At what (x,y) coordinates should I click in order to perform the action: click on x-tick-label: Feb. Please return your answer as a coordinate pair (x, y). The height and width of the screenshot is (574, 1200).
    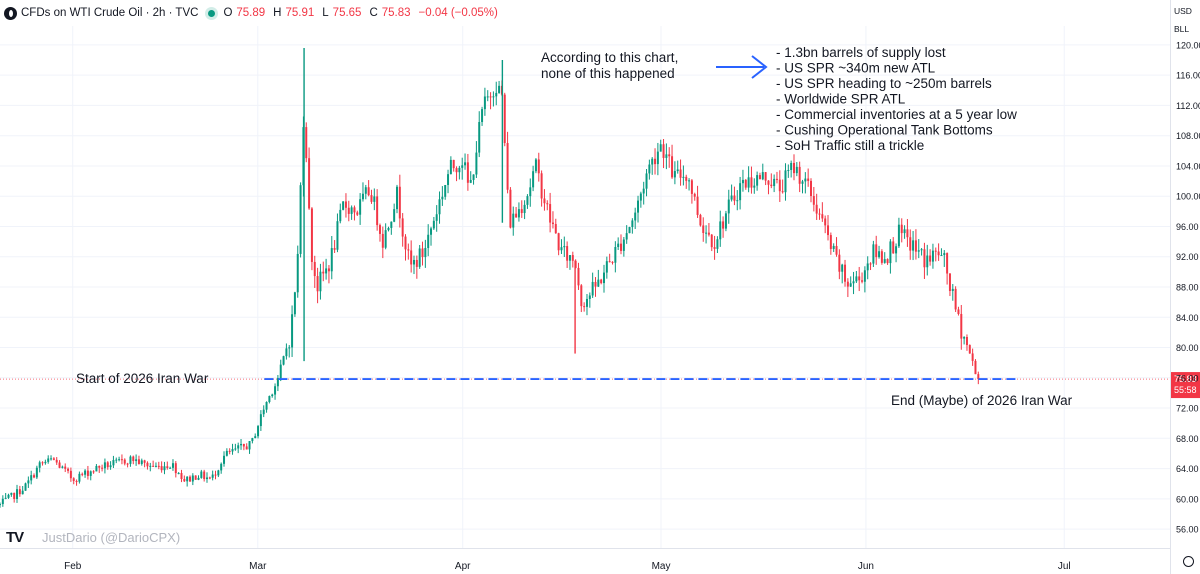
    Looking at the image, I should click on (73, 566).